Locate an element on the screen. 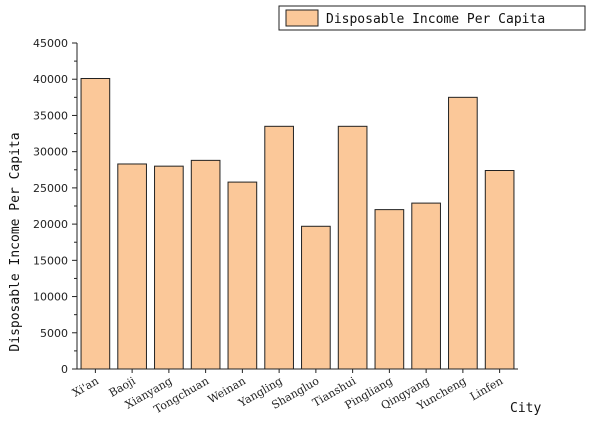 This screenshot has width=589, height=421. legend-swatch is located at coordinates (302, 18).